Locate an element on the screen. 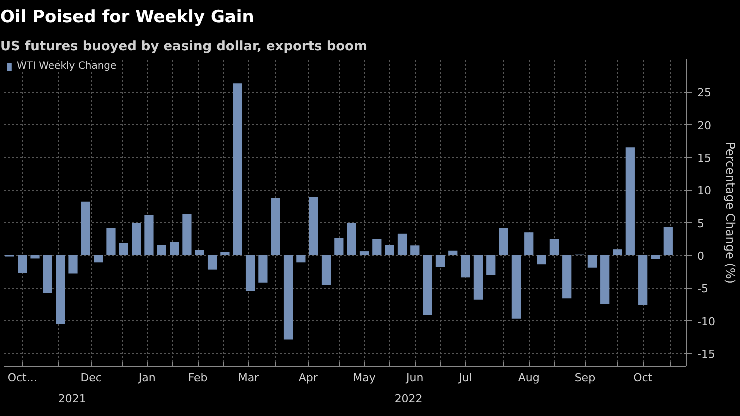 Image resolution: width=740 pixels, height=416 pixels. y-tick-label: -5 is located at coordinates (703, 289).